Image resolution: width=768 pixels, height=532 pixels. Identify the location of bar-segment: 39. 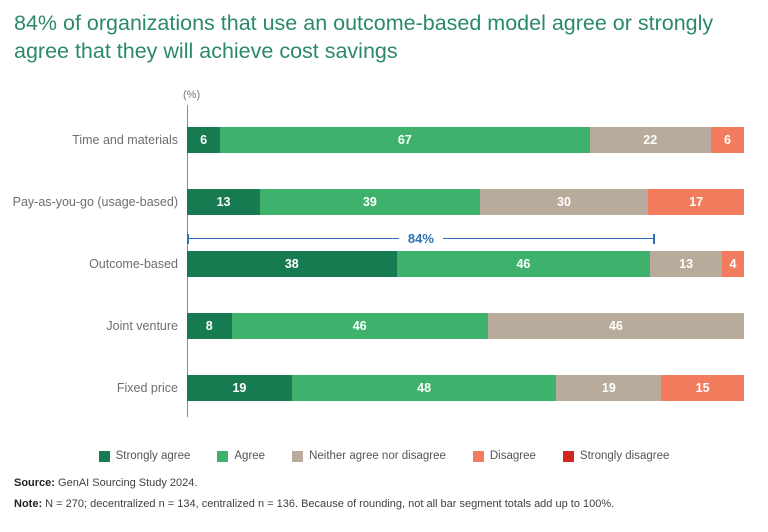
(370, 202).